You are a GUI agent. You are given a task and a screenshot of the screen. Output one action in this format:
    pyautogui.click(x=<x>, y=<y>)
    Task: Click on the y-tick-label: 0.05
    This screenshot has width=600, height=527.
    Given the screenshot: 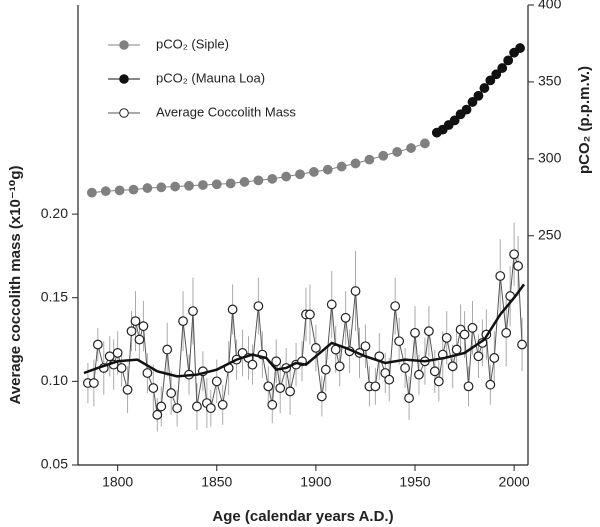 What is the action you would take?
    pyautogui.click(x=54, y=464)
    